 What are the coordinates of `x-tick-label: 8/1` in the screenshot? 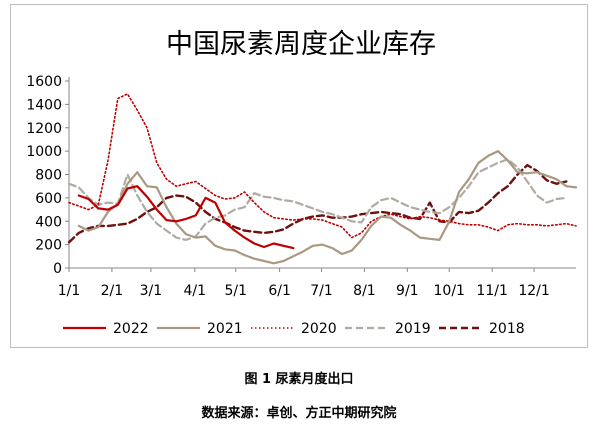 It's located at (364, 291).